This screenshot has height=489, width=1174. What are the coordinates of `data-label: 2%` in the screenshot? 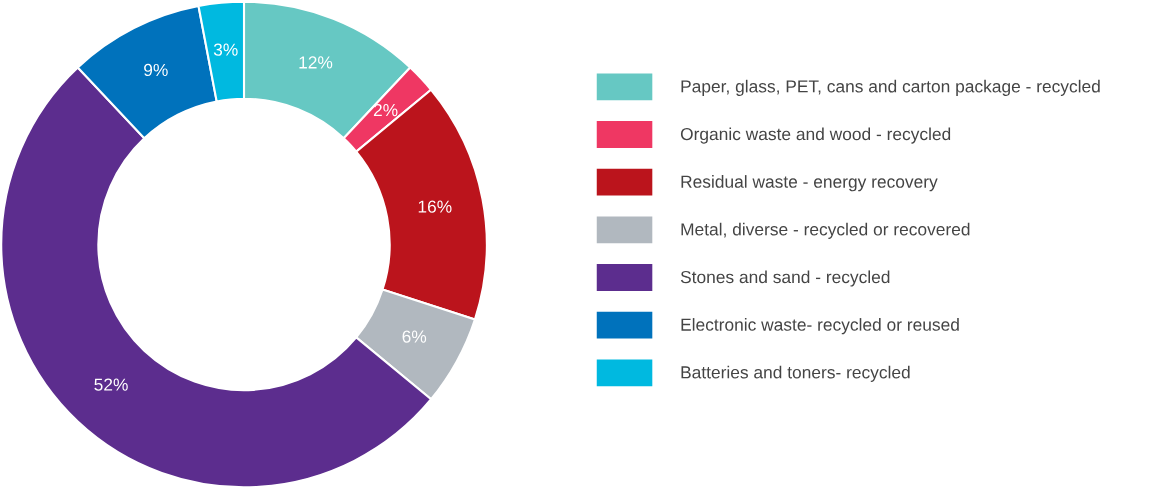 It's located at (385, 110).